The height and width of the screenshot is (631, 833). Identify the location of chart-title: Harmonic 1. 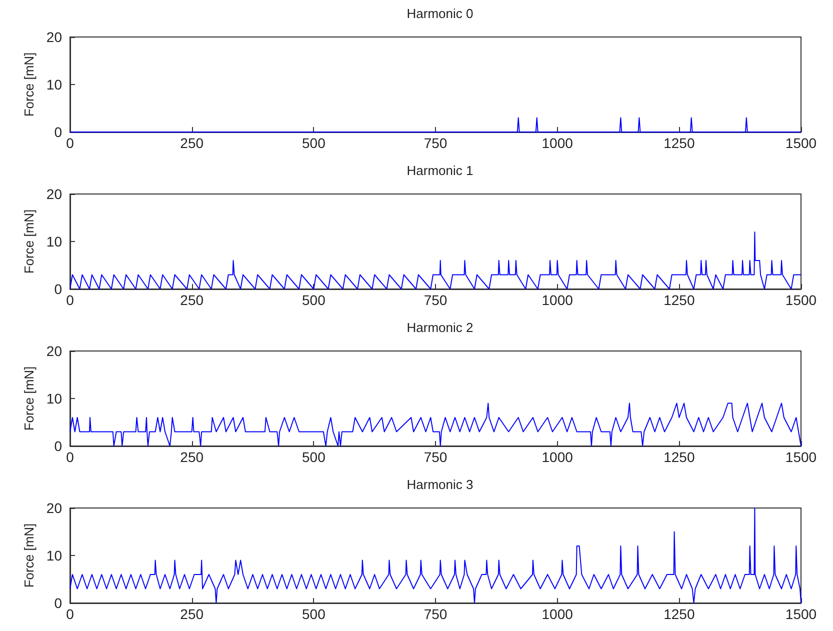
(440, 170).